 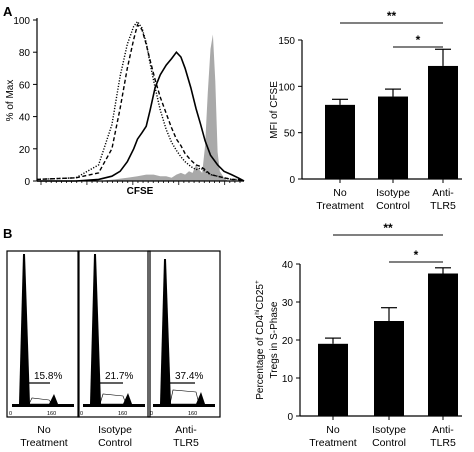 I want to click on y-tick-label: 60, so click(x=25, y=85).